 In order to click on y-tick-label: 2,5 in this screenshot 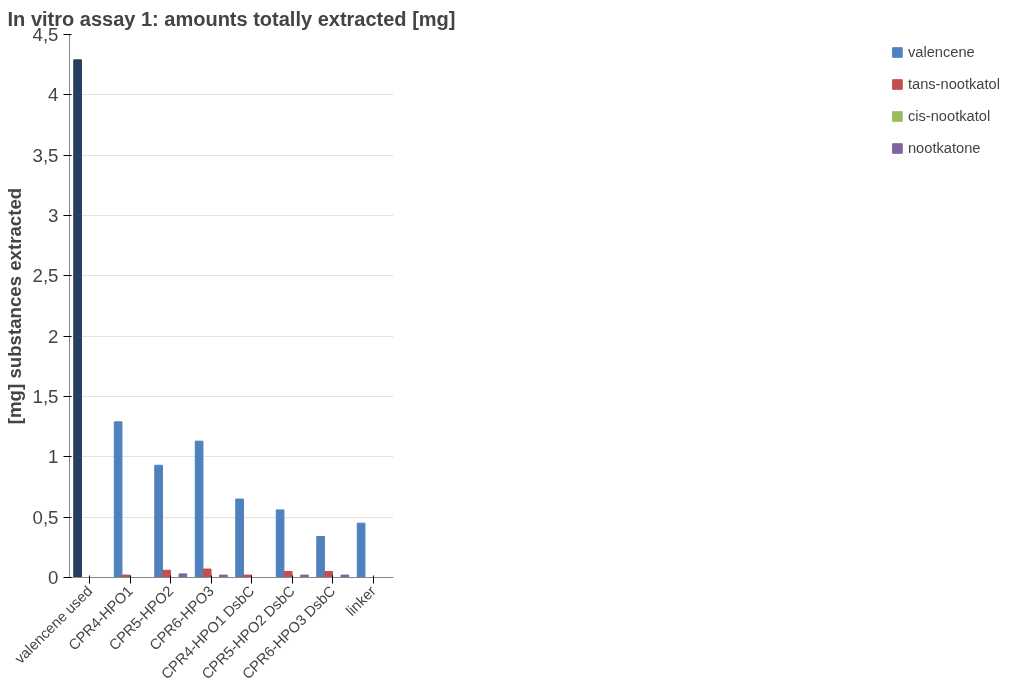, I will do `click(45, 276)`.